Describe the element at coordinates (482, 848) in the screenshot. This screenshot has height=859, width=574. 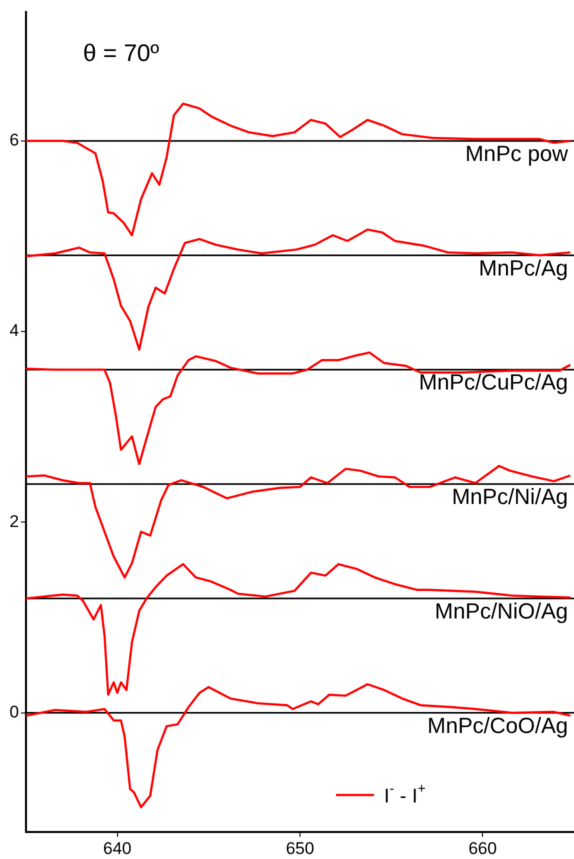
I see `x-tick-label: 660` at that location.